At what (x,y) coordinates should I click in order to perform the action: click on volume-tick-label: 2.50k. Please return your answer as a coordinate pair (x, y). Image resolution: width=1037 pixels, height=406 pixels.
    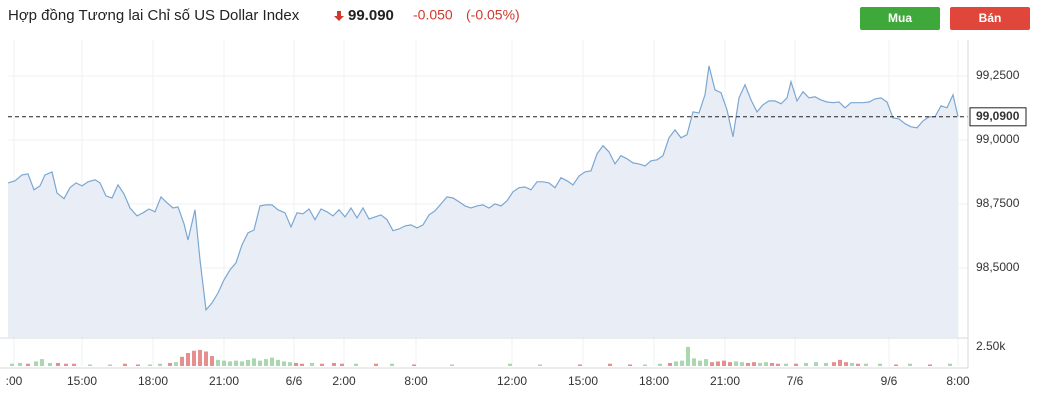
    Looking at the image, I should click on (991, 346).